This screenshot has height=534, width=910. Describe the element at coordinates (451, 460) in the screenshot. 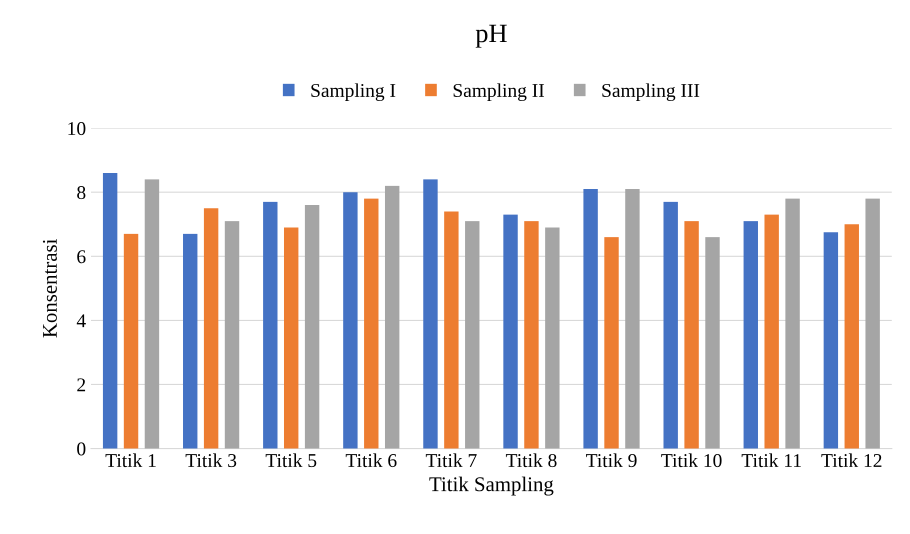

I see `x-tick-label: Titik 7` at that location.